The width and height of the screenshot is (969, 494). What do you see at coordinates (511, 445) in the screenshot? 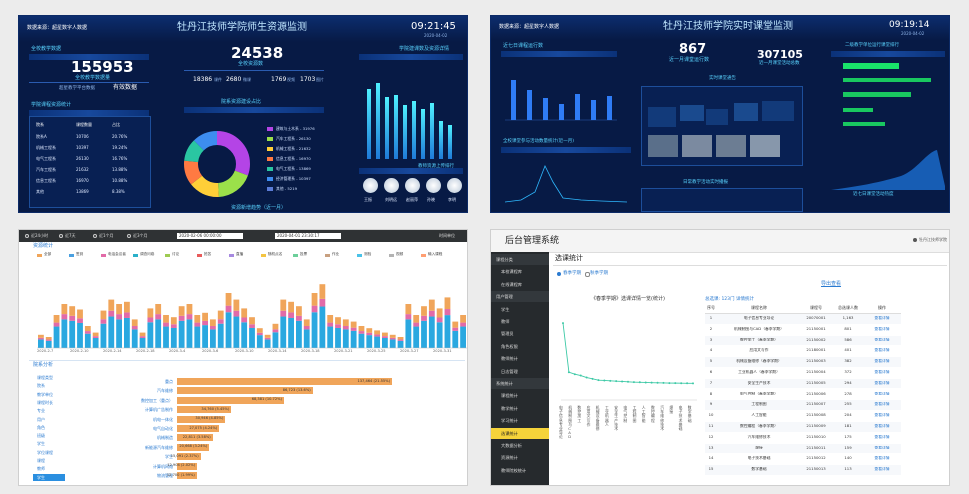
I see `sidebar-item: 大数据分析` at bounding box center [511, 445].